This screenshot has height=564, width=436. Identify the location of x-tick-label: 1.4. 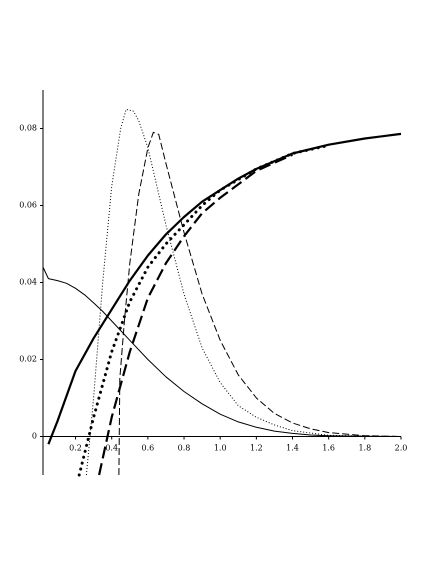
(292, 448).